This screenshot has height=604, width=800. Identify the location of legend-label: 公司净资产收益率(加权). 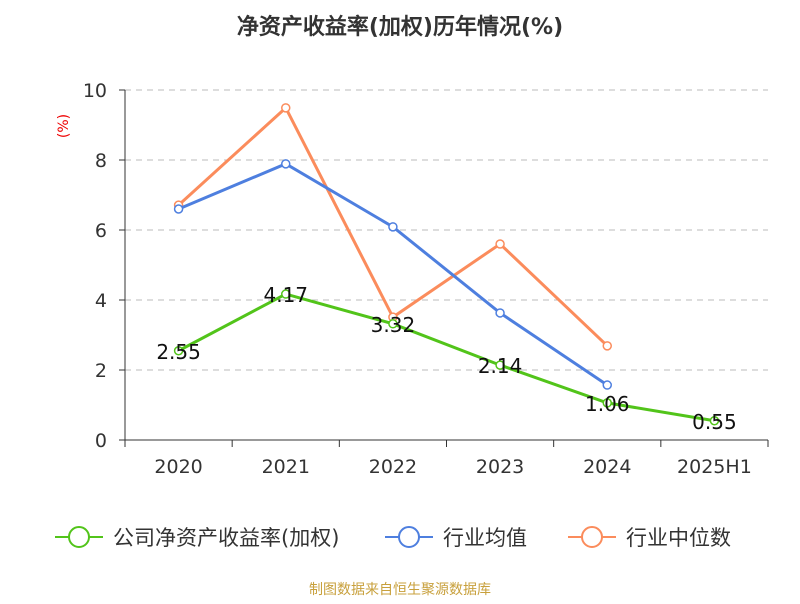
(226, 538).